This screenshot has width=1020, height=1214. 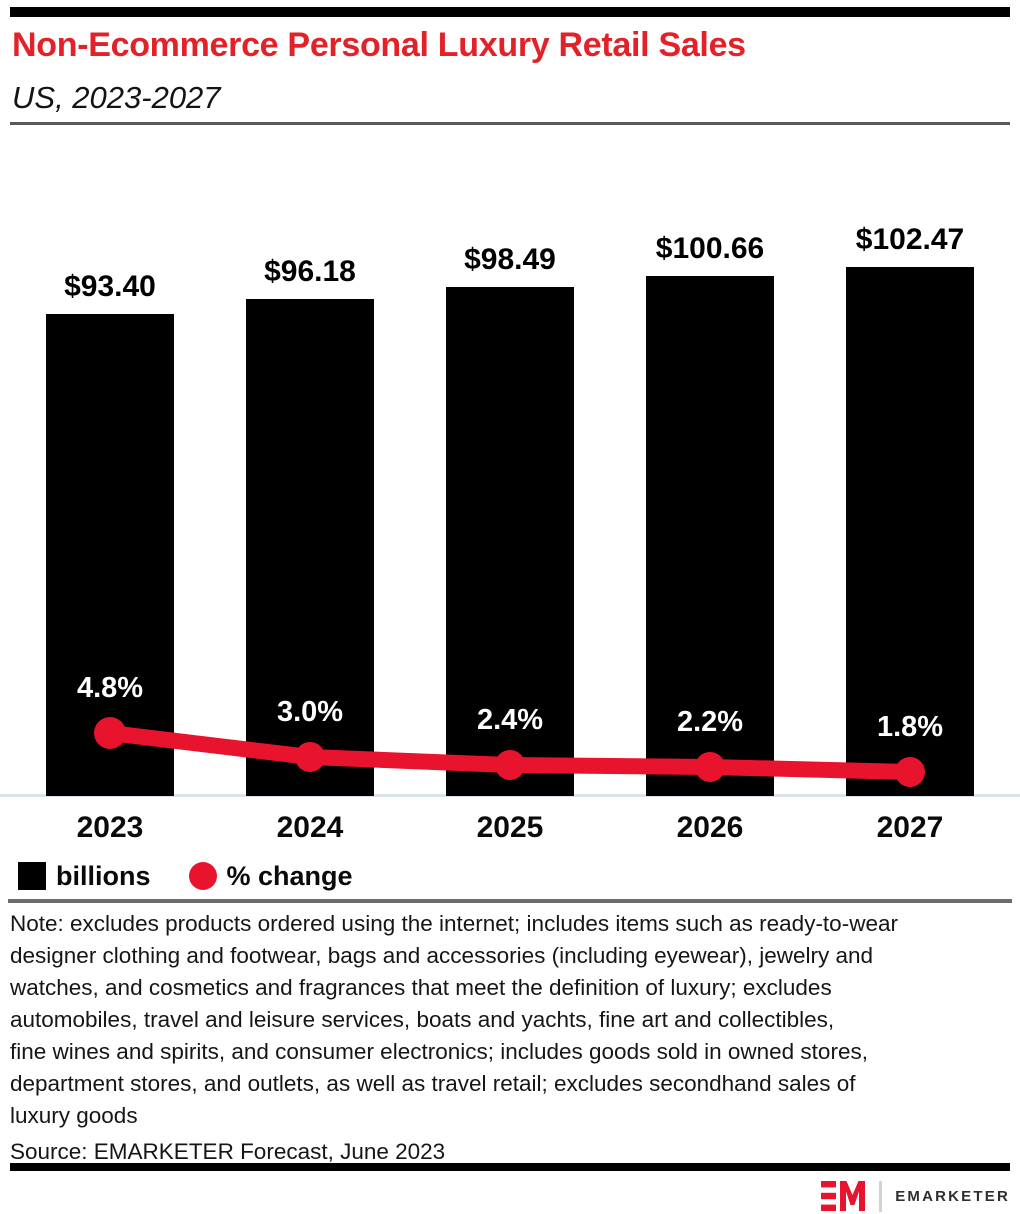 What do you see at coordinates (289, 875) in the screenshot?
I see `legend-label: % change` at bounding box center [289, 875].